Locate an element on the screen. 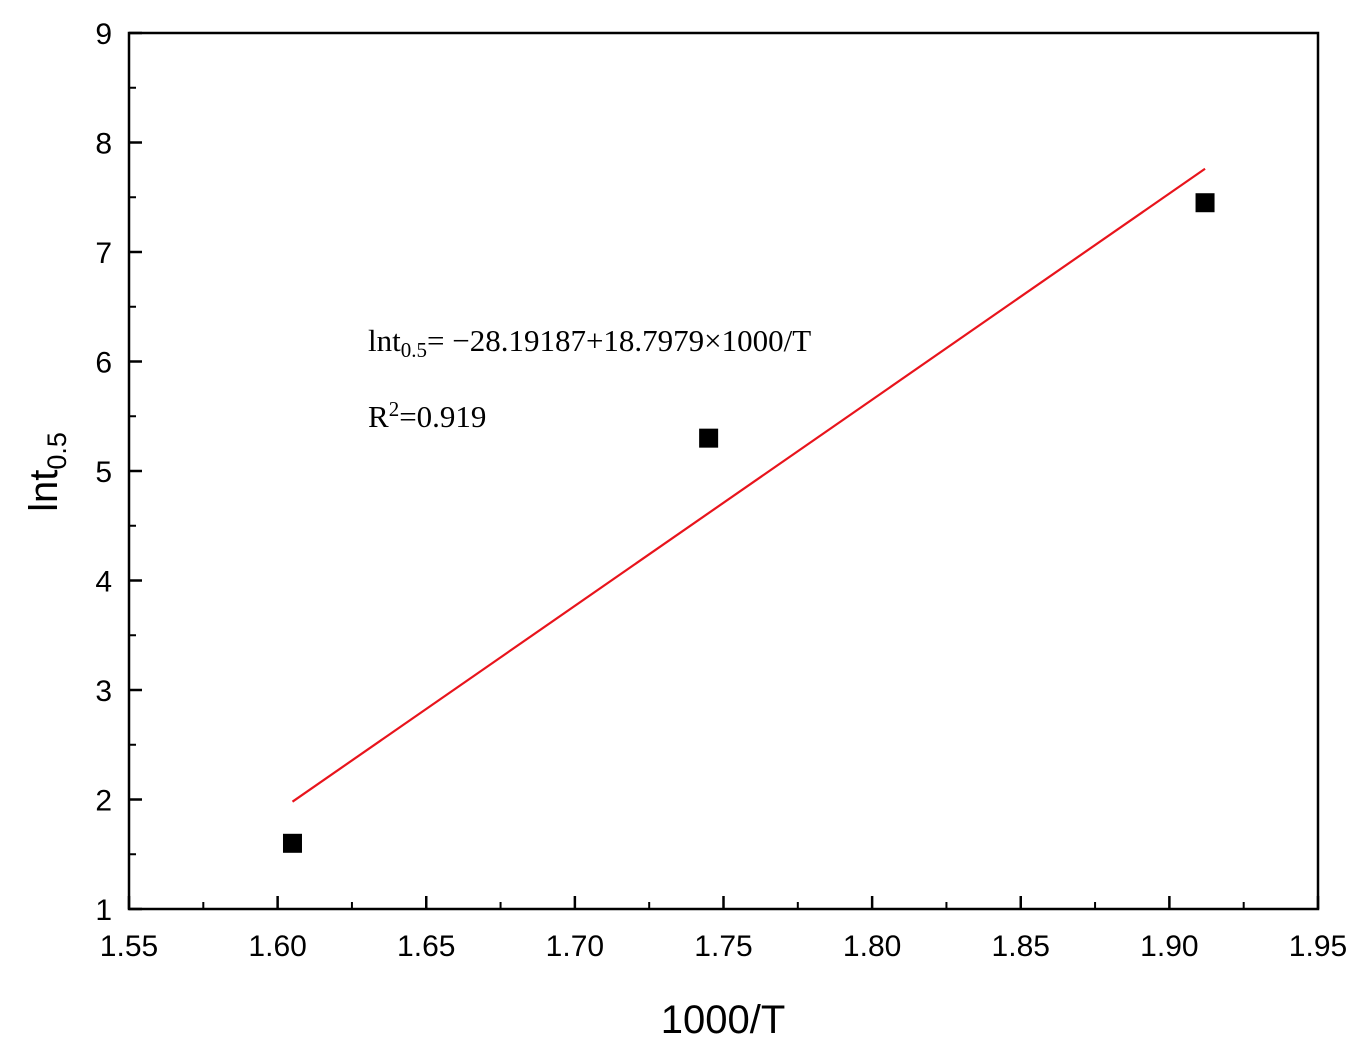 This screenshot has height=1051, width=1371. r-squared-value: =0.919 is located at coordinates (442, 416).